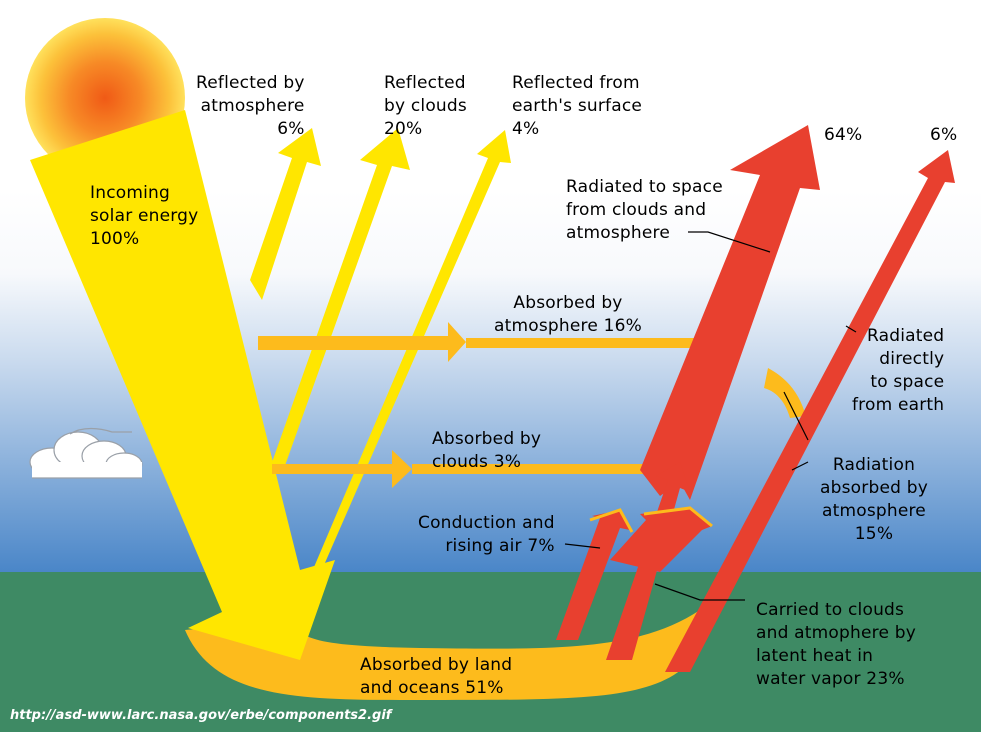 The image size is (981, 732). I want to click on reflected-clouds-arrow, so click(340, 301).